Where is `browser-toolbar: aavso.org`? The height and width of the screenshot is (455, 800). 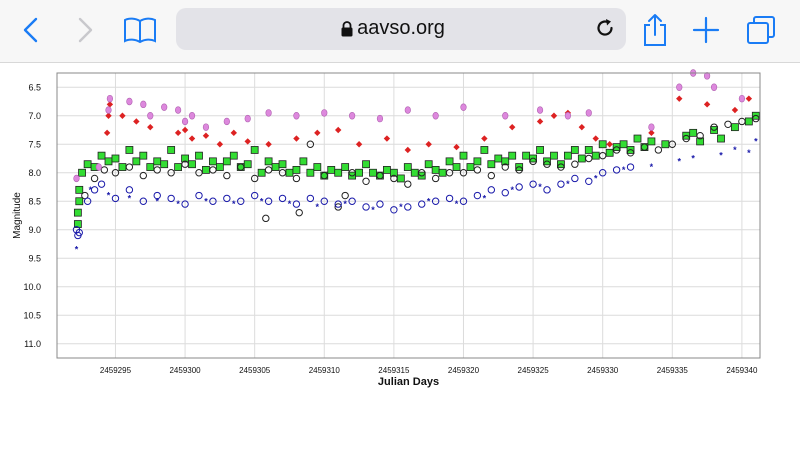
browser-toolbar: aavso.org is located at coordinates (400, 31).